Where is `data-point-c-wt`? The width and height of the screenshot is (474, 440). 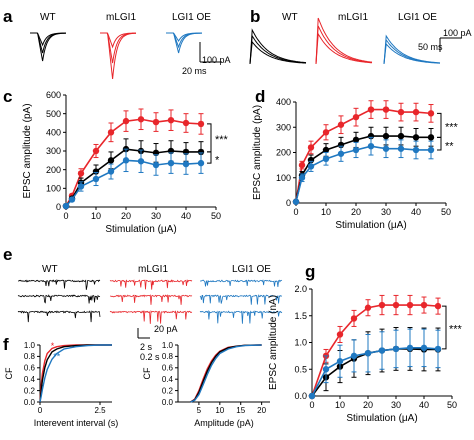
data-point-c-wt is located at coordinates (111, 160).